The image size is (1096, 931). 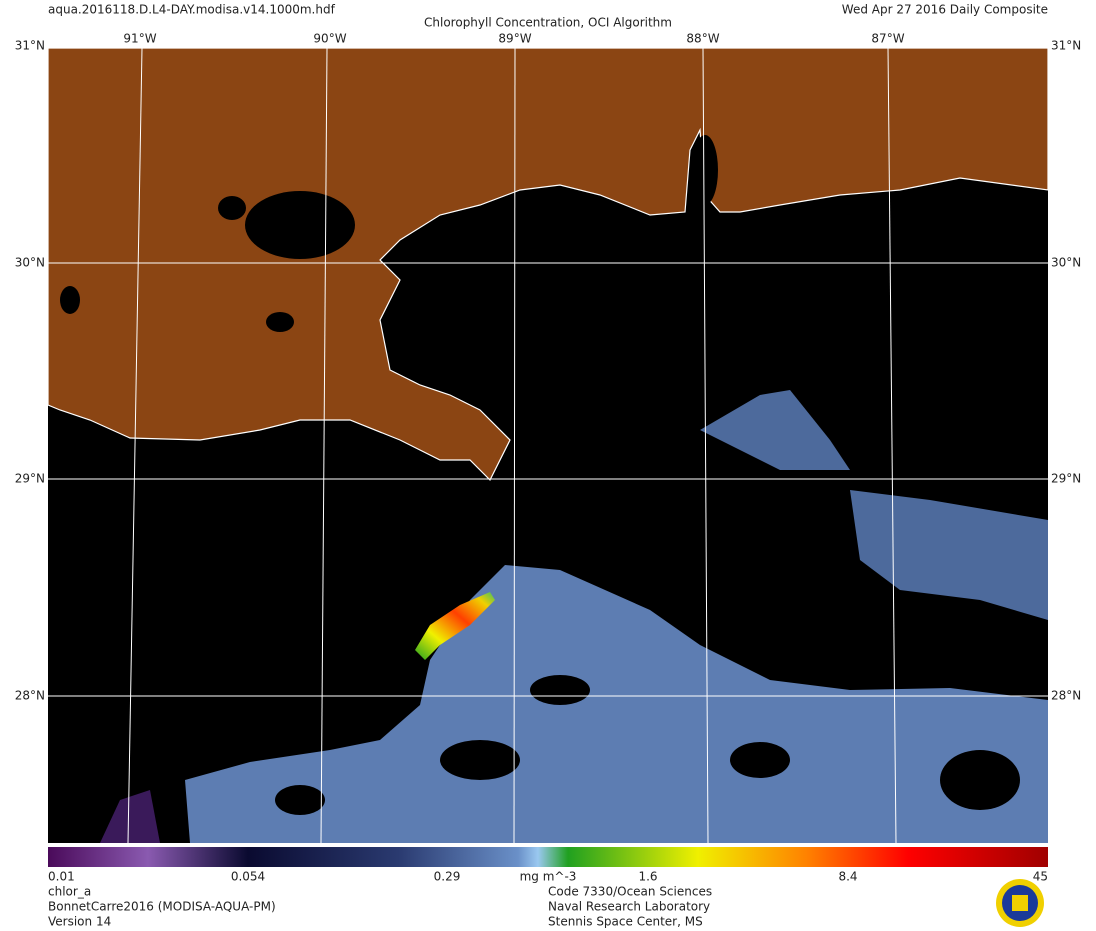 I want to click on footer-left: BonnetCarre2016 (MODISA-AQUA-PM), so click(x=162, y=907).